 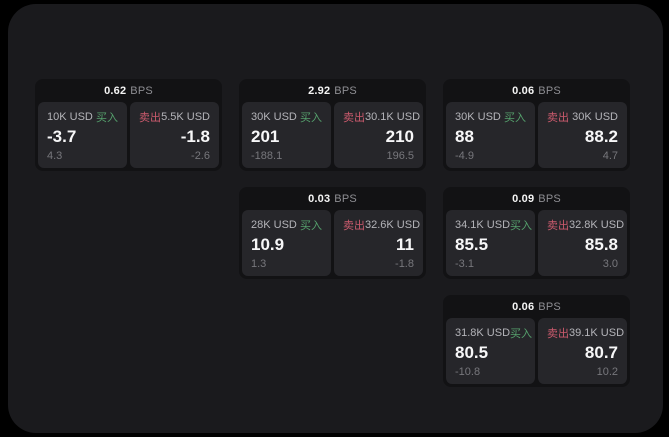 I want to click on sell-panel-top: 卖出 32.8K USD, so click(x=585, y=225).